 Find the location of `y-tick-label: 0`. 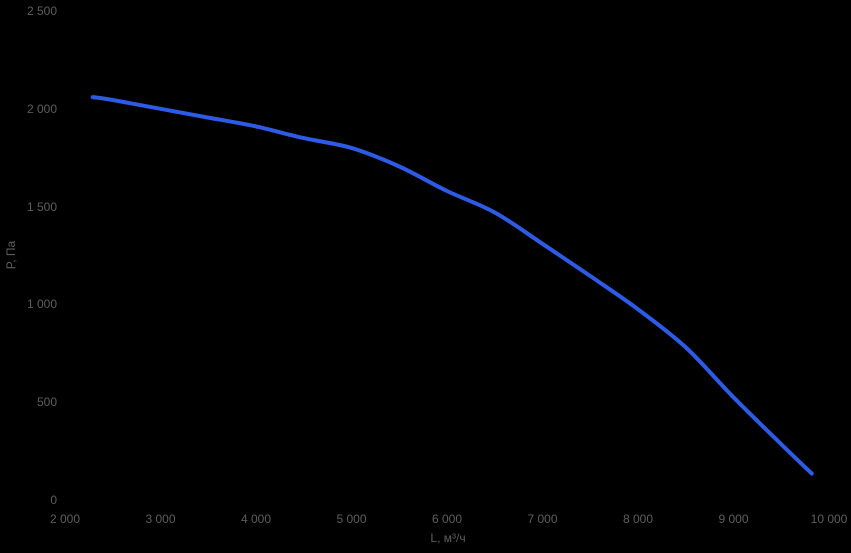

y-tick-label: 0 is located at coordinates (53, 500).